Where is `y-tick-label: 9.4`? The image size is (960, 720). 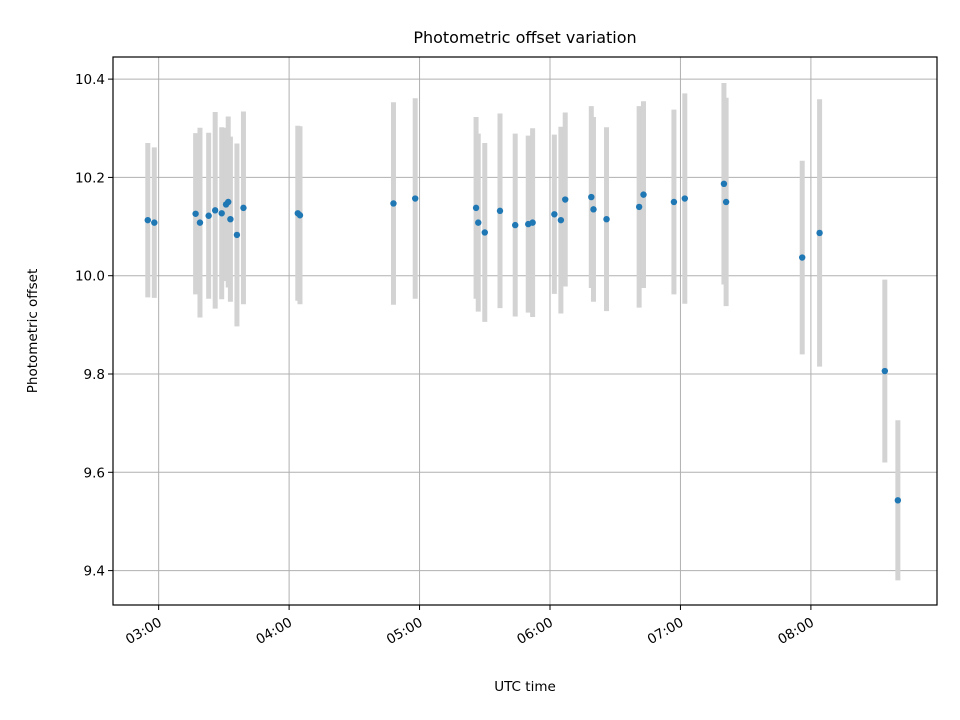 y-tick-label: 9.4 is located at coordinates (94, 572).